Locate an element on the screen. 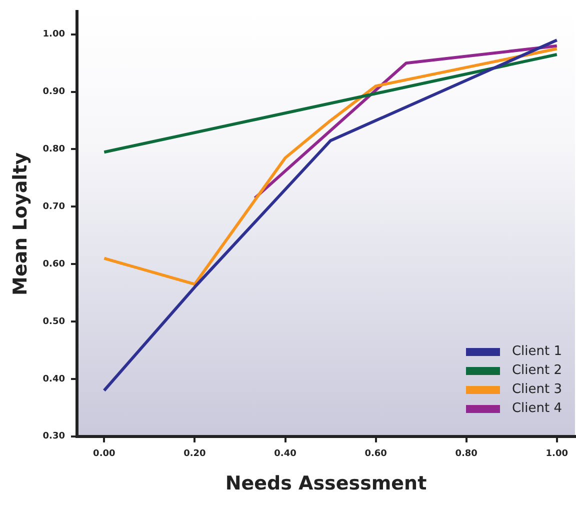 Image resolution: width=576 pixels, height=506 pixels. y-axis-title: Mean Loyalty is located at coordinates (20, 224).